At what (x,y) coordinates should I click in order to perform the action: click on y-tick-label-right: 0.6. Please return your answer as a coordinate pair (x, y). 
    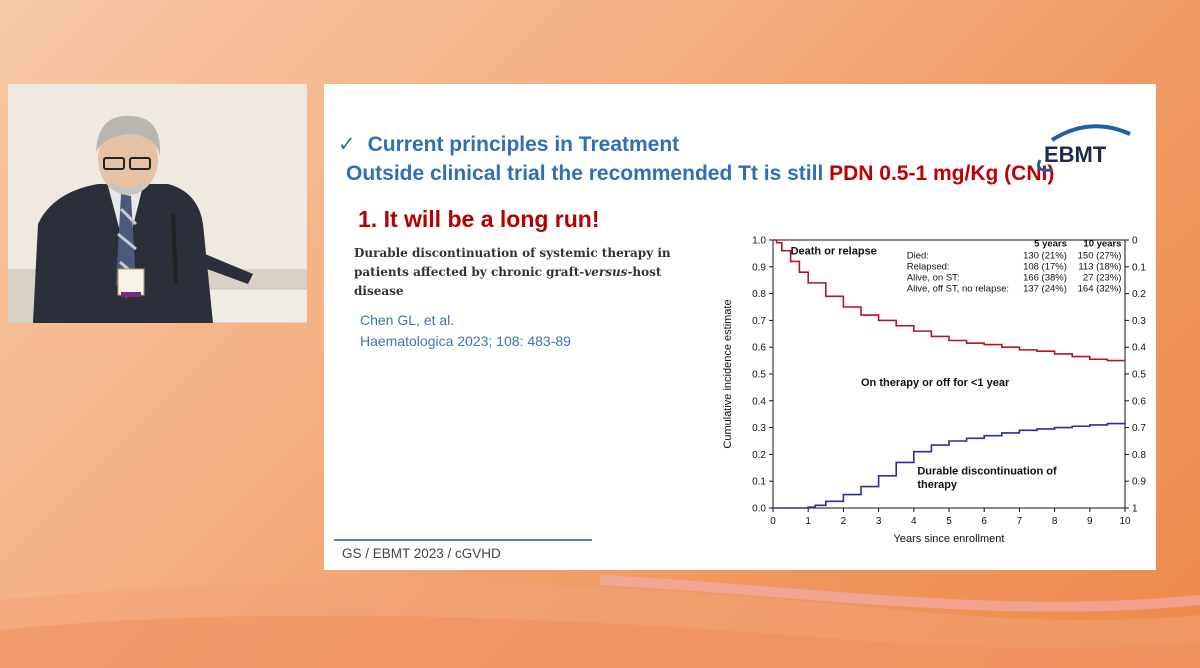
    Looking at the image, I should click on (1139, 401).